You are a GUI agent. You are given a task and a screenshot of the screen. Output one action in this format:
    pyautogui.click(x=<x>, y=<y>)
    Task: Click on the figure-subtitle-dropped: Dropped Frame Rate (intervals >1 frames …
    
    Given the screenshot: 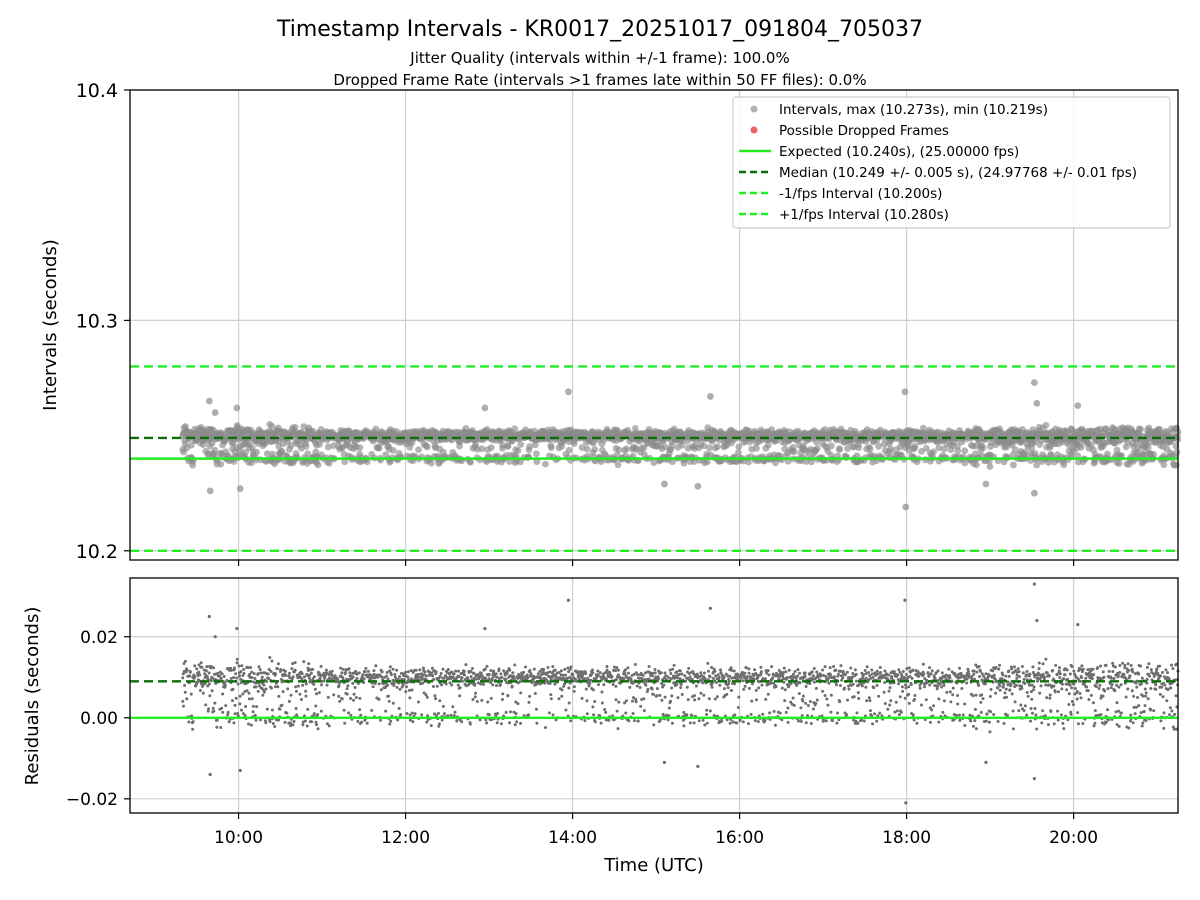 What is the action you would take?
    pyautogui.click(x=599, y=80)
    